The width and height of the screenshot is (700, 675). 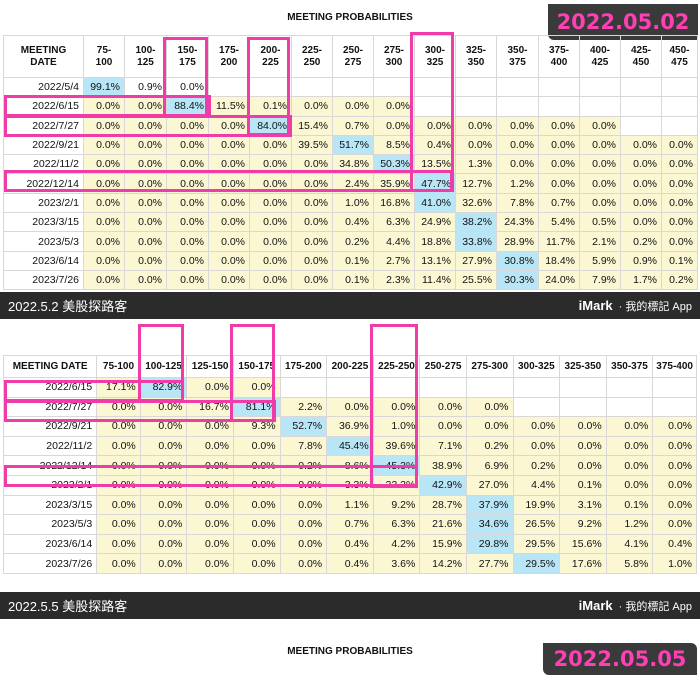 What do you see at coordinates (674, 563) in the screenshot?
I see `probability-cell: 1.0%` at bounding box center [674, 563].